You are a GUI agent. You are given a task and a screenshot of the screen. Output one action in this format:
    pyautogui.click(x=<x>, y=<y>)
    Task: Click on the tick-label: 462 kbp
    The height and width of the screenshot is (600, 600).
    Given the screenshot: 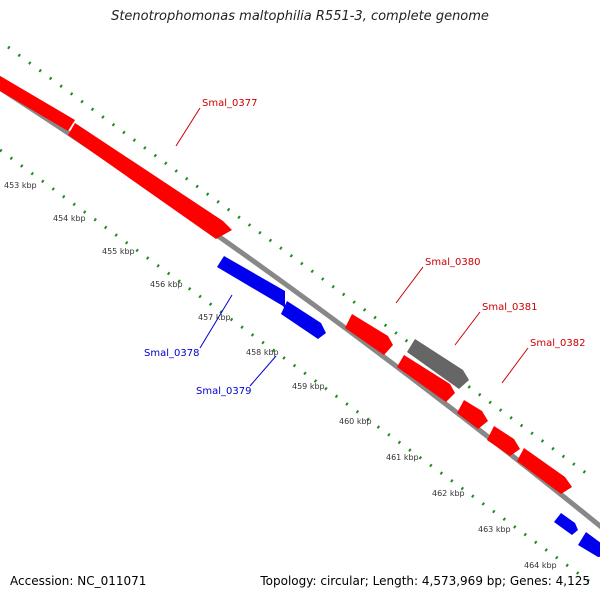 What is the action you would take?
    pyautogui.click(x=448, y=493)
    